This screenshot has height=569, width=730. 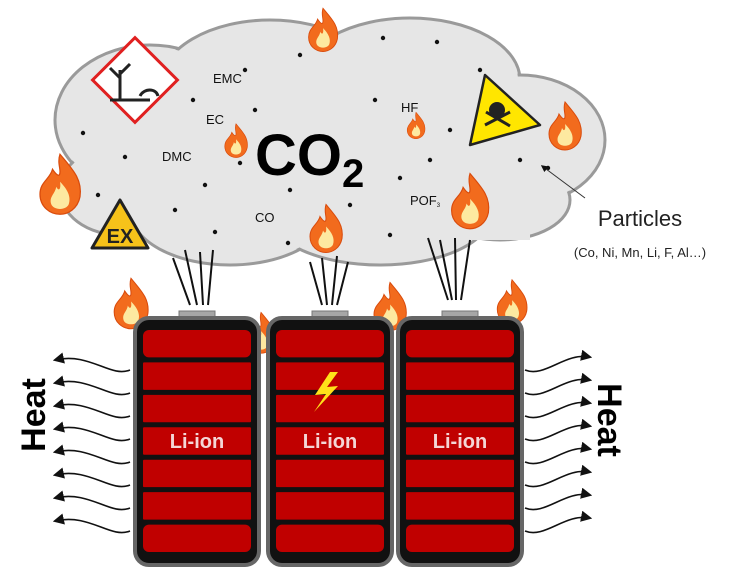 I want to click on particles-pointer, so click(x=563, y=182).